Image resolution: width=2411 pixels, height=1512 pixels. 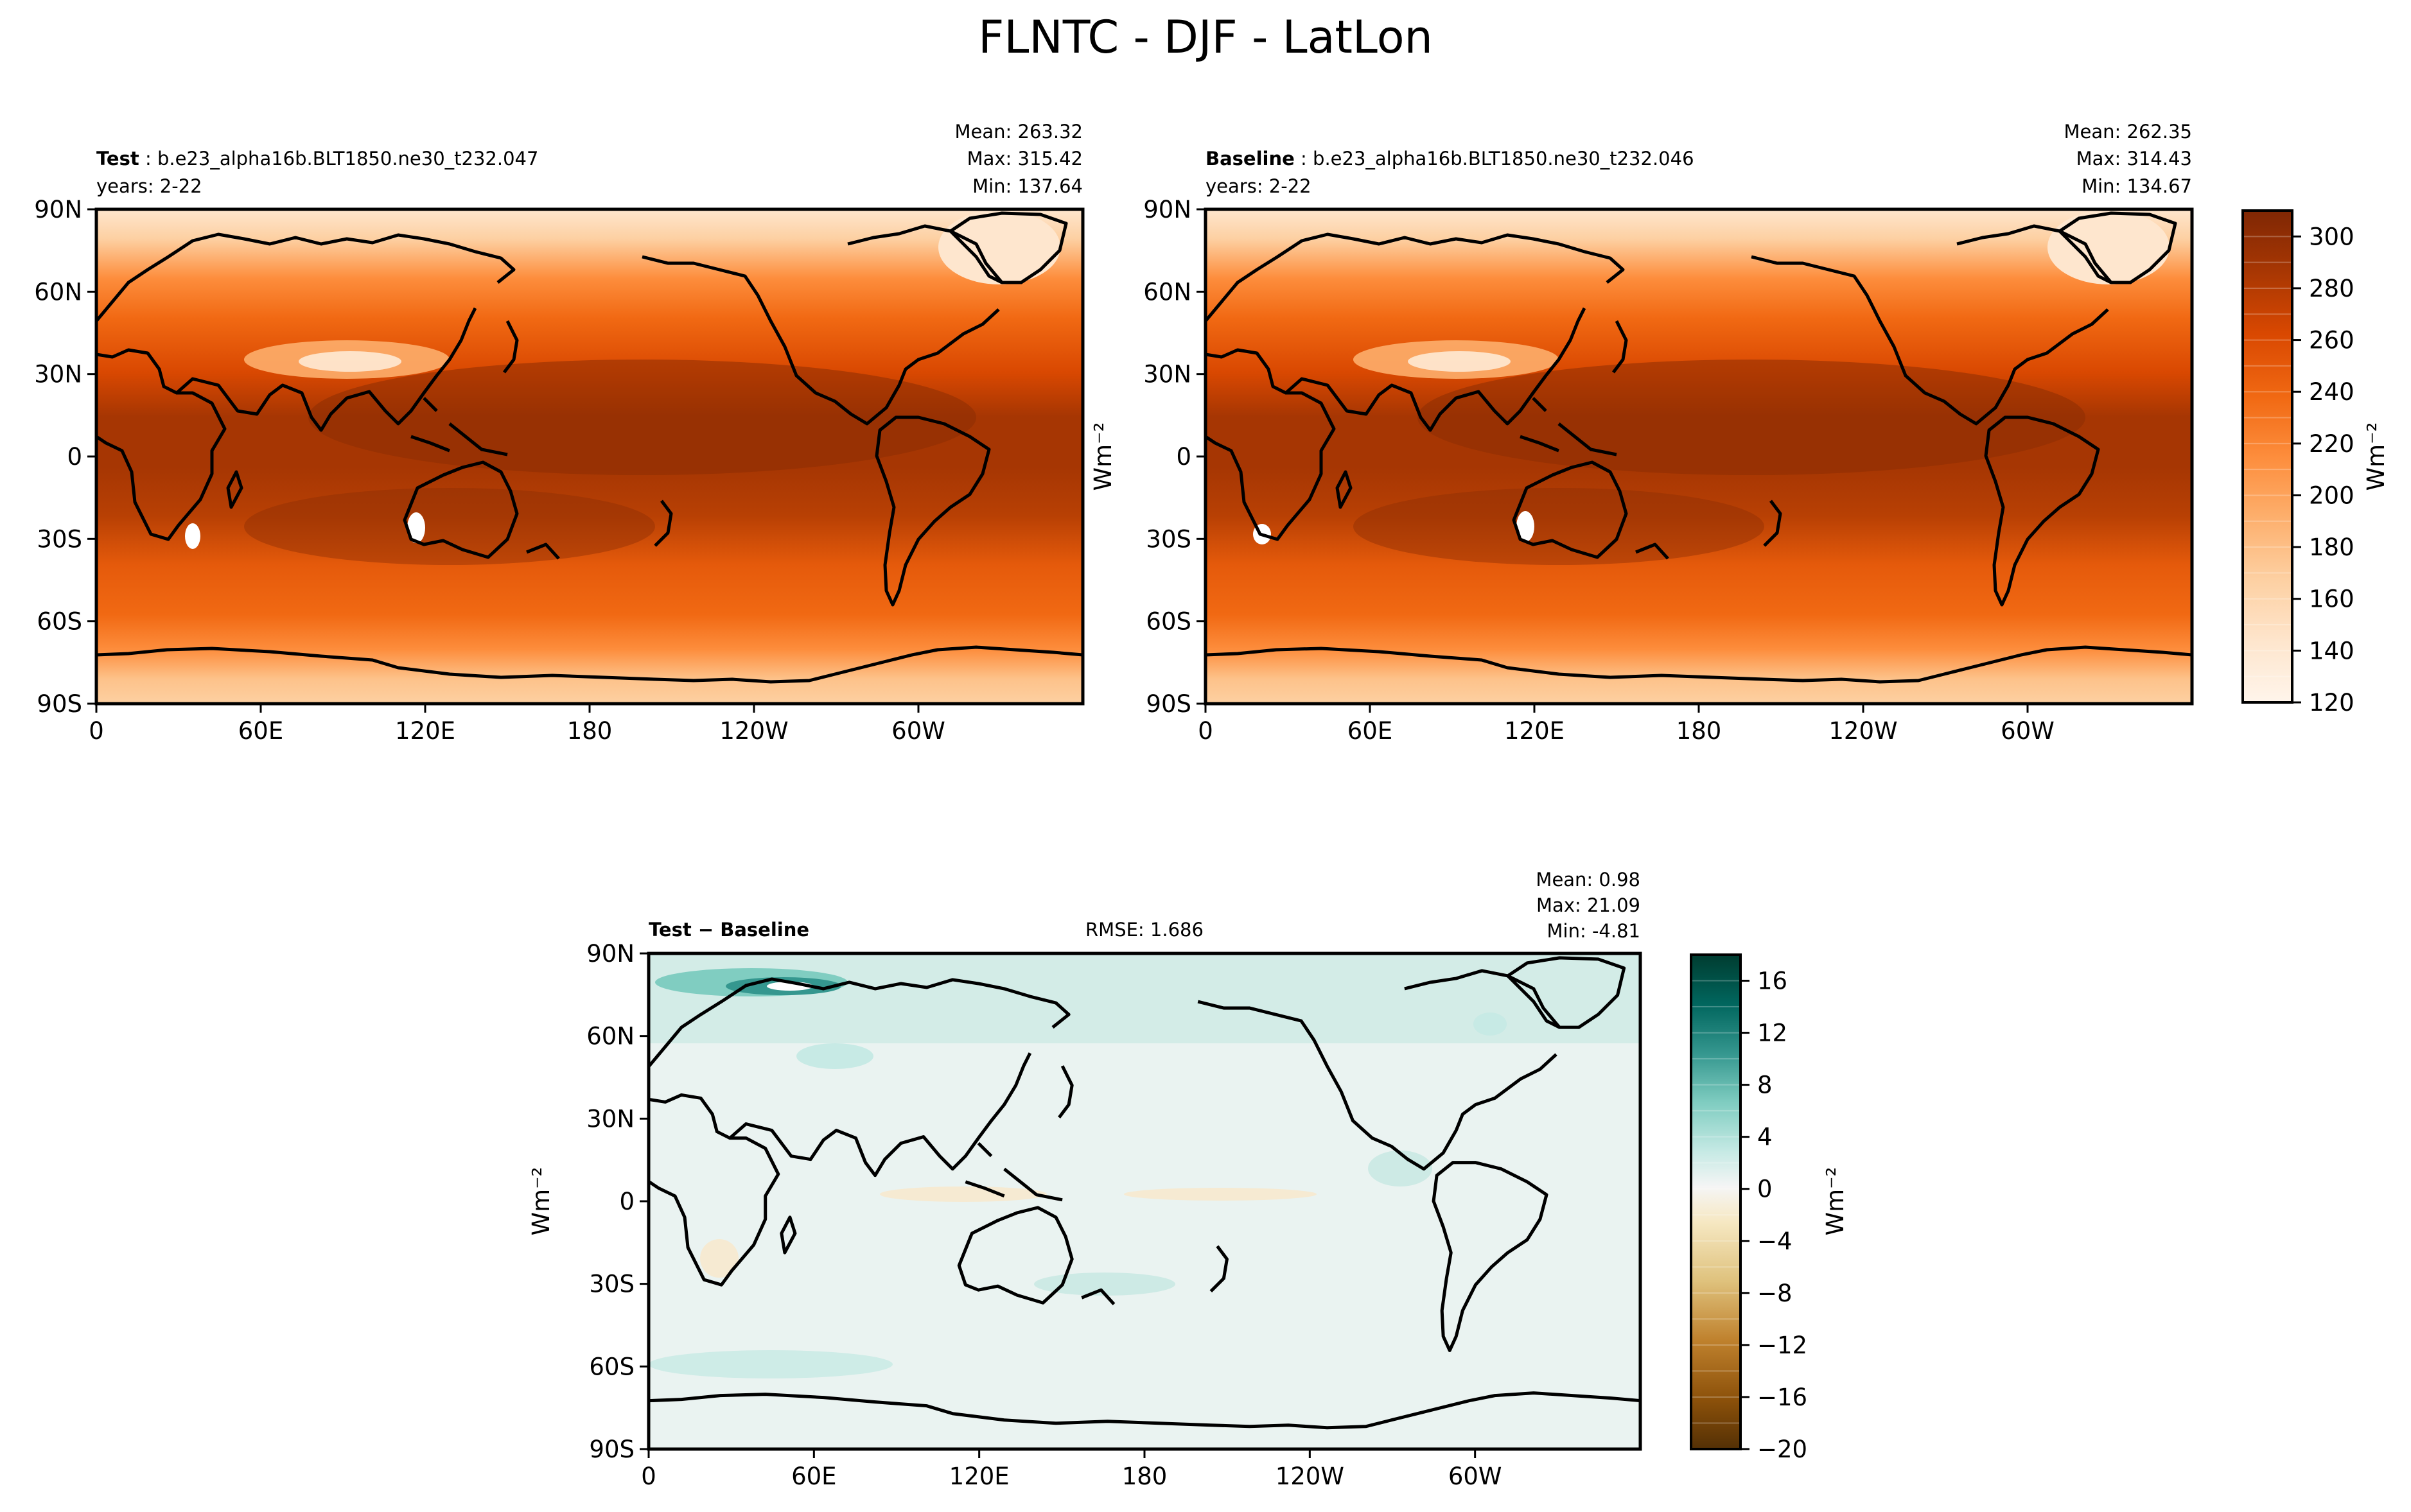 I want to click on difference-mean: Mean: 0.98, so click(x=1588, y=880).